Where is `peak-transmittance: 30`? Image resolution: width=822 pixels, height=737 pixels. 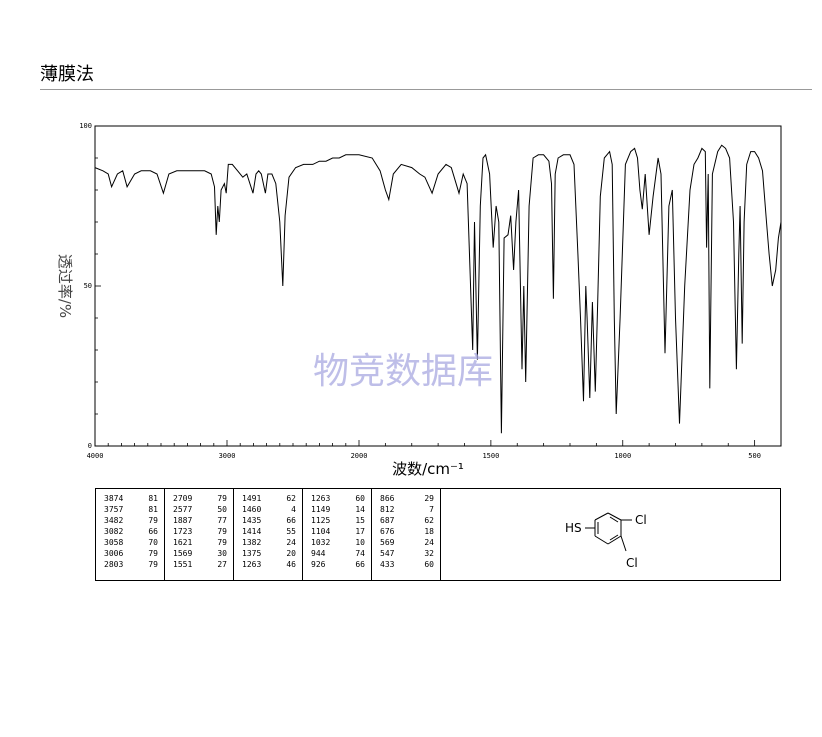 peak-transmittance: 30 is located at coordinates (222, 553).